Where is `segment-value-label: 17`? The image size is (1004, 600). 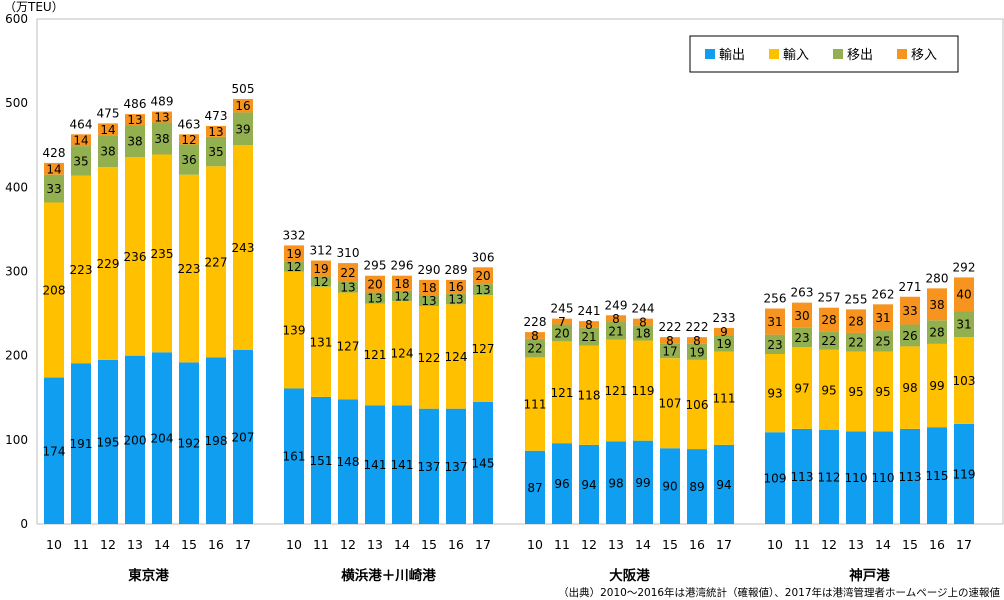
segment-value-label: 17 is located at coordinates (669, 352).